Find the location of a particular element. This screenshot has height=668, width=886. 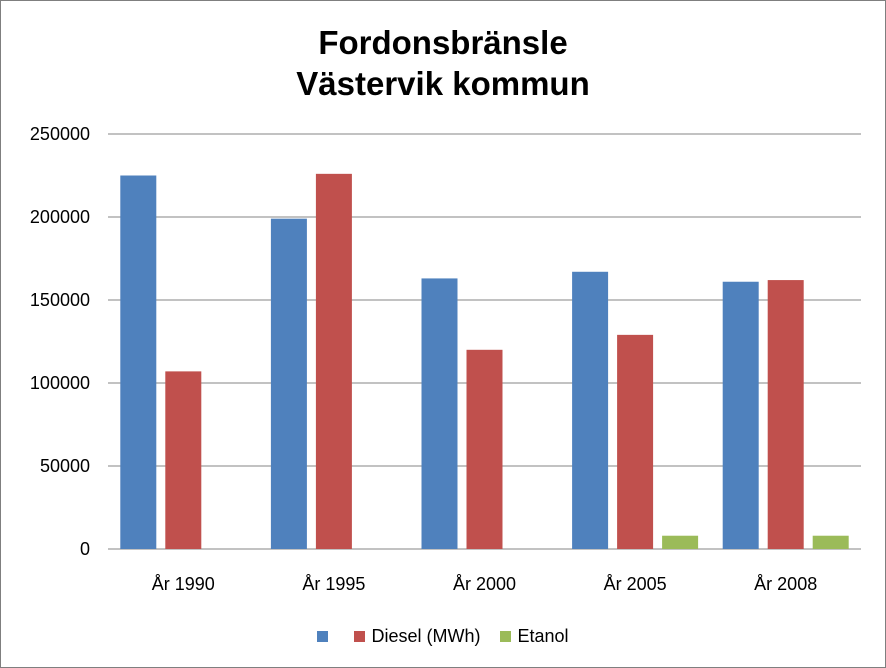

y-tick-label: 200000 is located at coordinates (60, 217).